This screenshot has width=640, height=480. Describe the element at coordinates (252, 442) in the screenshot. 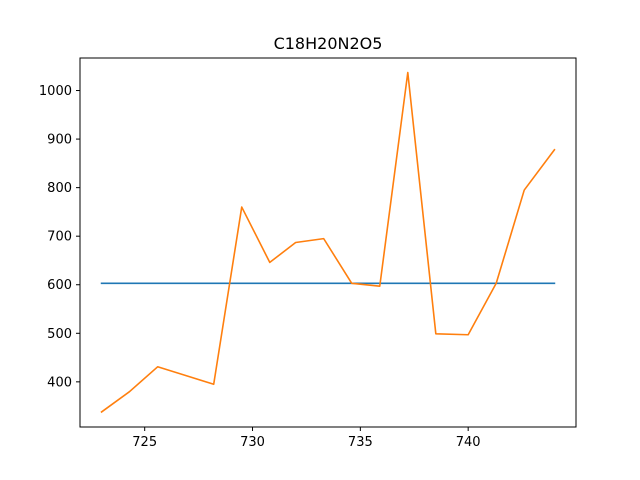

I see `x-tick-label: 730` at that location.